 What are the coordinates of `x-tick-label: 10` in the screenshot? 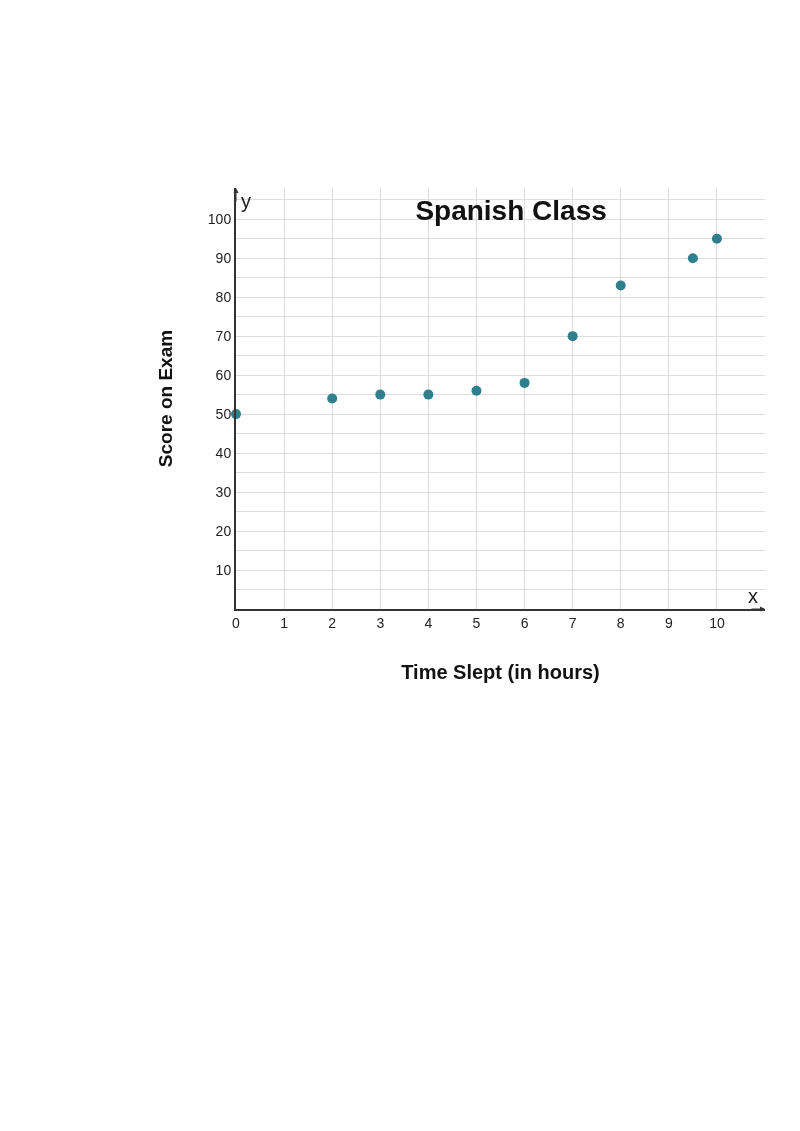 It's located at (717, 622).